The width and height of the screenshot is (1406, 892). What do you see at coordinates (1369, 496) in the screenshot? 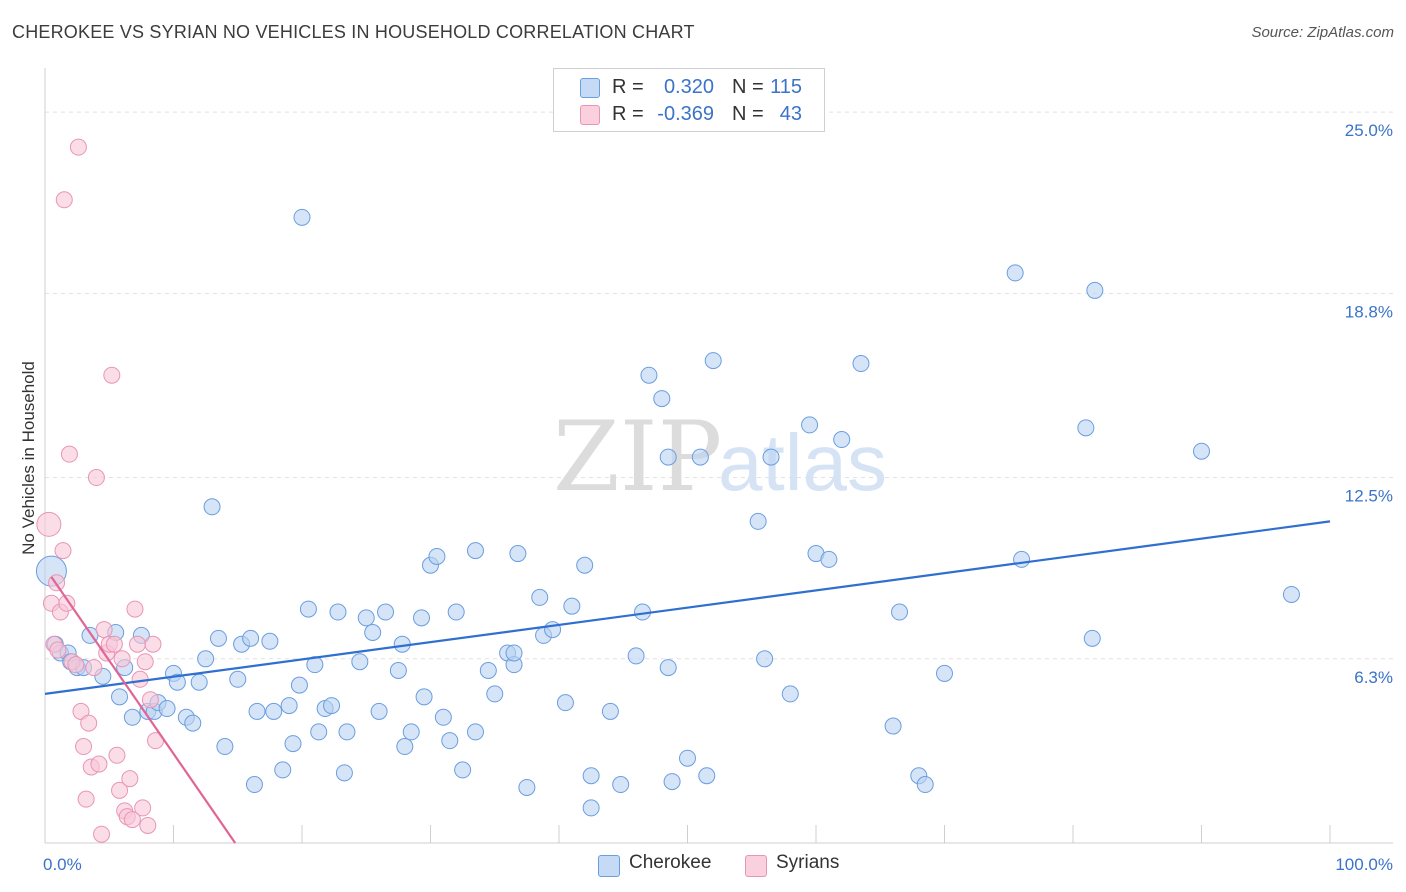
I see `y-tick-label: 12.5%` at bounding box center [1369, 496].